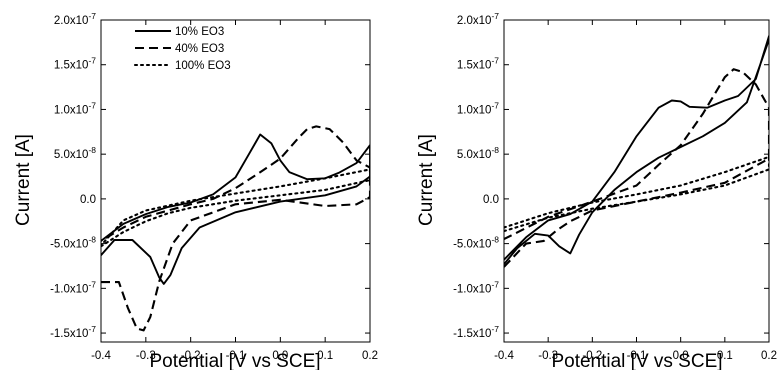 This screenshot has width=781, height=370. I want to click on right-y-axis-title: Current [A], so click(426, 180).